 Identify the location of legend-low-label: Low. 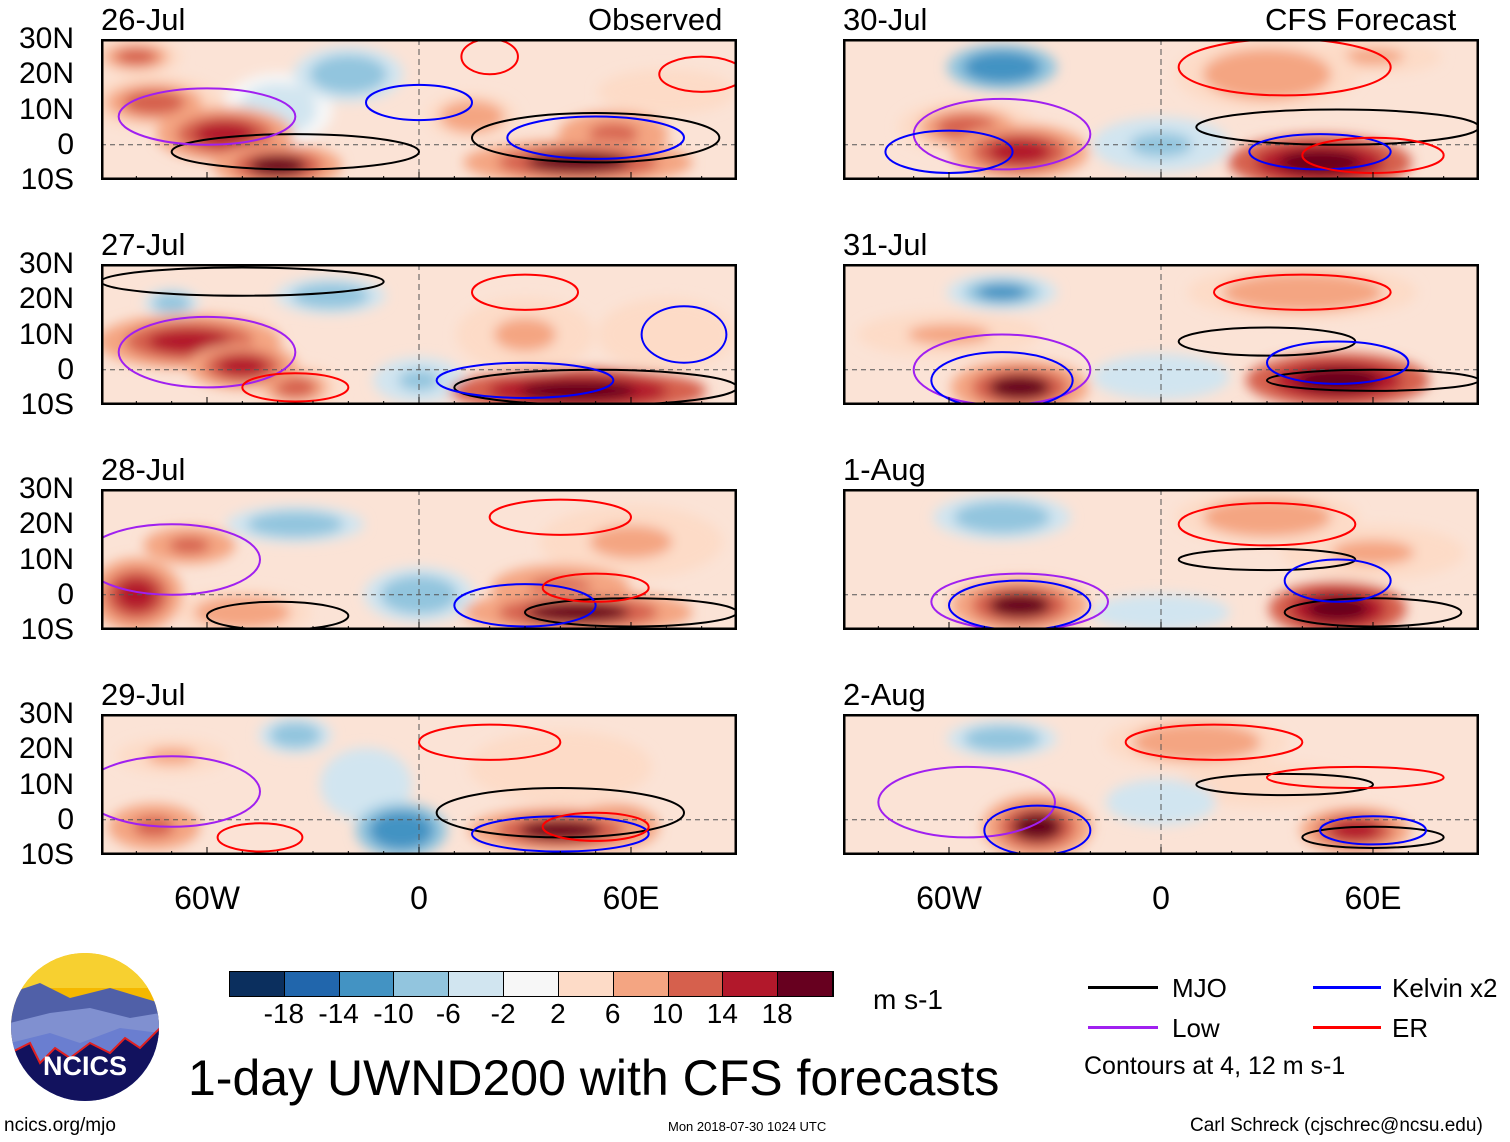
(1196, 1028).